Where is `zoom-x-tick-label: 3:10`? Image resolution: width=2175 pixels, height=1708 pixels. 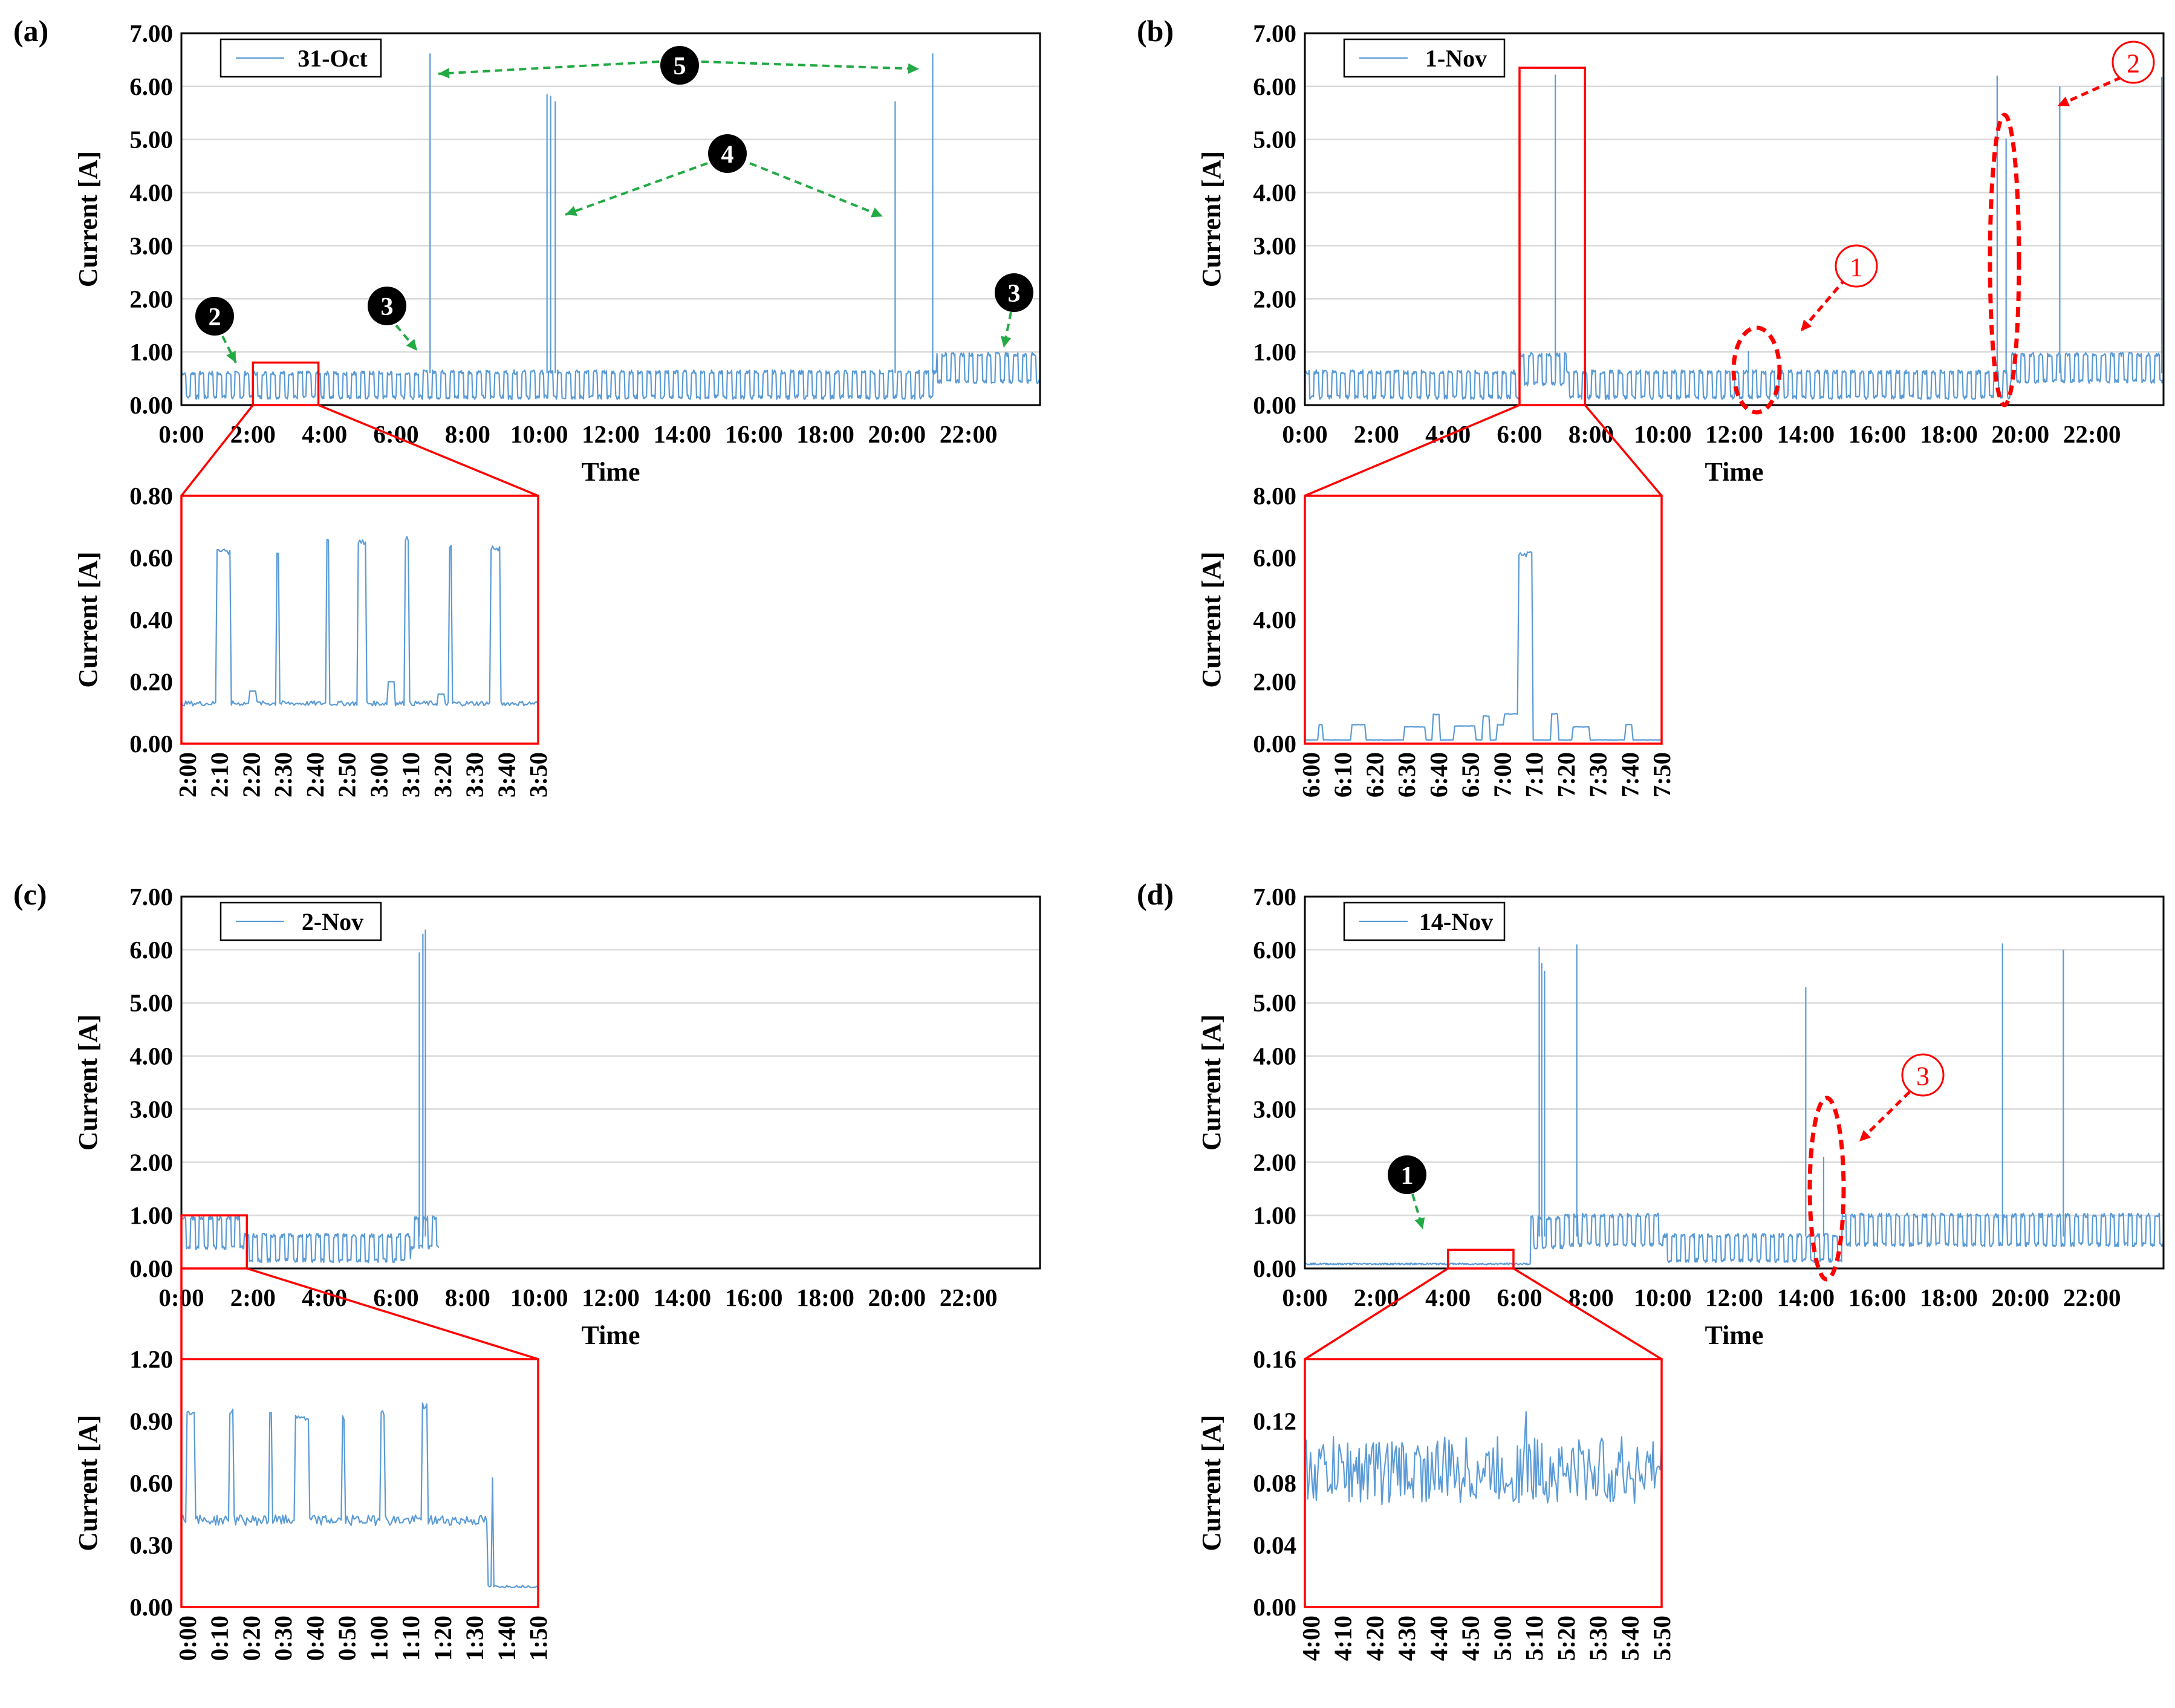 zoom-x-tick-label: 3:10 is located at coordinates (410, 774).